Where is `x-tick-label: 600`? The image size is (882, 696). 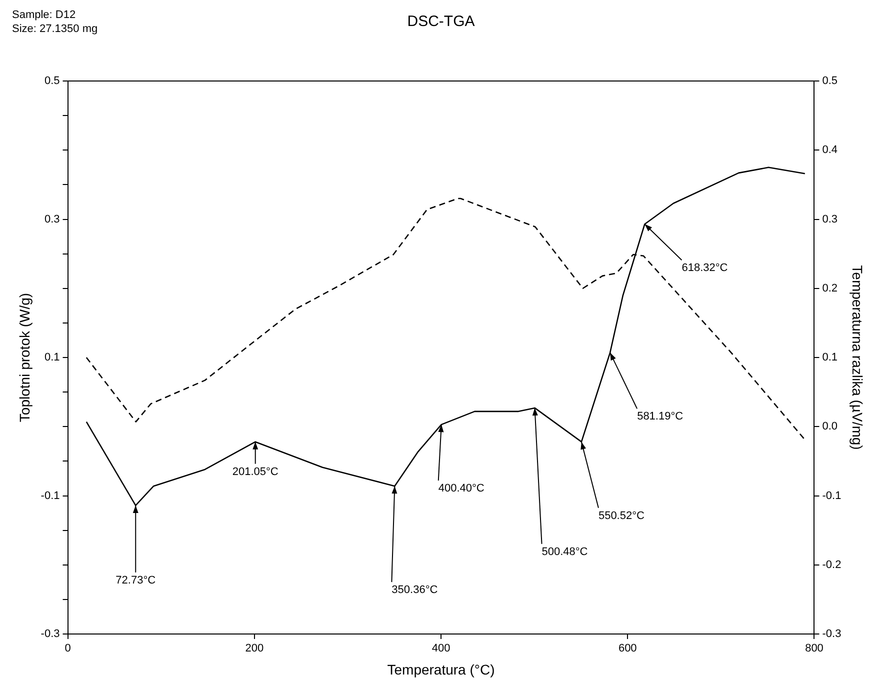 x-tick-label: 600 is located at coordinates (627, 648).